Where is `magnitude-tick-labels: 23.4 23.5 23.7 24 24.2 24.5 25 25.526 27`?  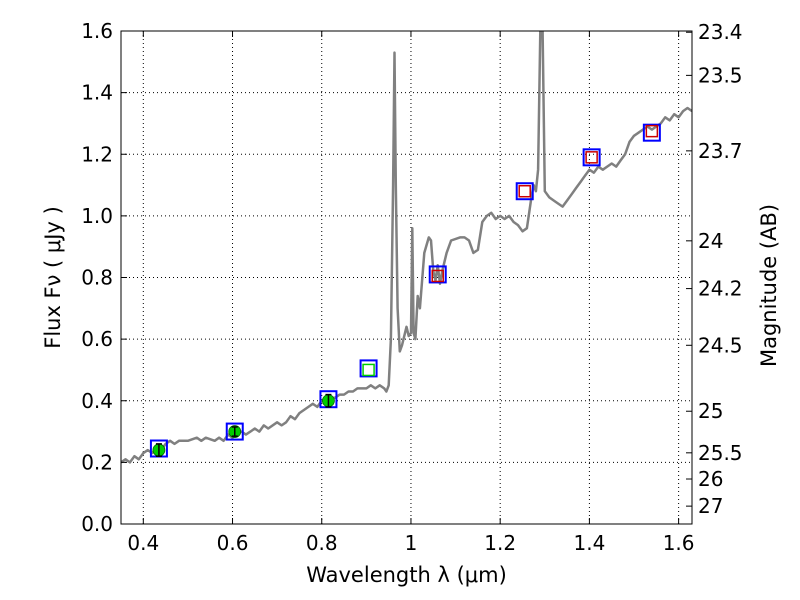 magnitude-tick-labels: 23.4 23.5 23.7 24 24.2 24.5 25 25.526 27 is located at coordinates (720, 269).